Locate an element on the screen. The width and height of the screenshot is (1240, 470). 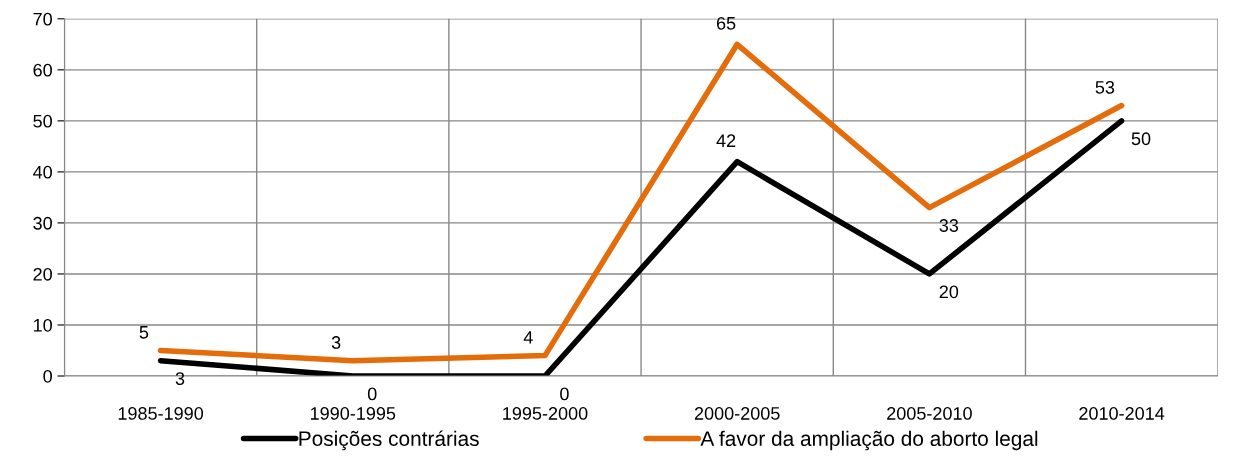
y-tick-label: 60 is located at coordinates (42, 70).